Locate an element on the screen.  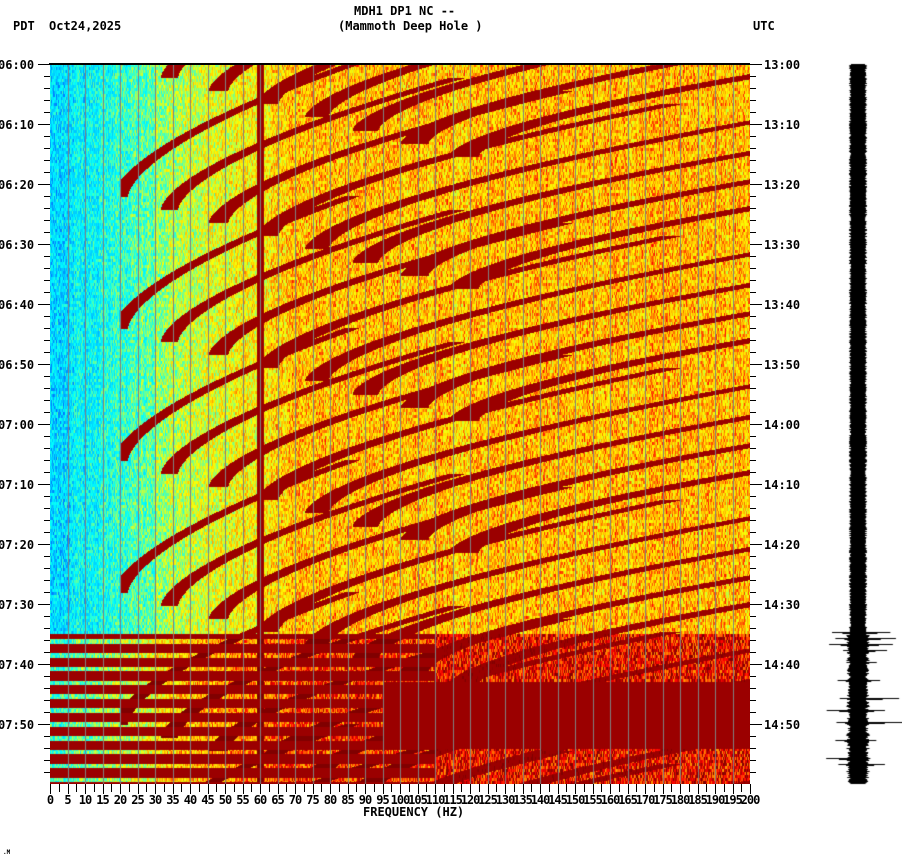
x-tick-label: 90 is located at coordinates (365, 800).